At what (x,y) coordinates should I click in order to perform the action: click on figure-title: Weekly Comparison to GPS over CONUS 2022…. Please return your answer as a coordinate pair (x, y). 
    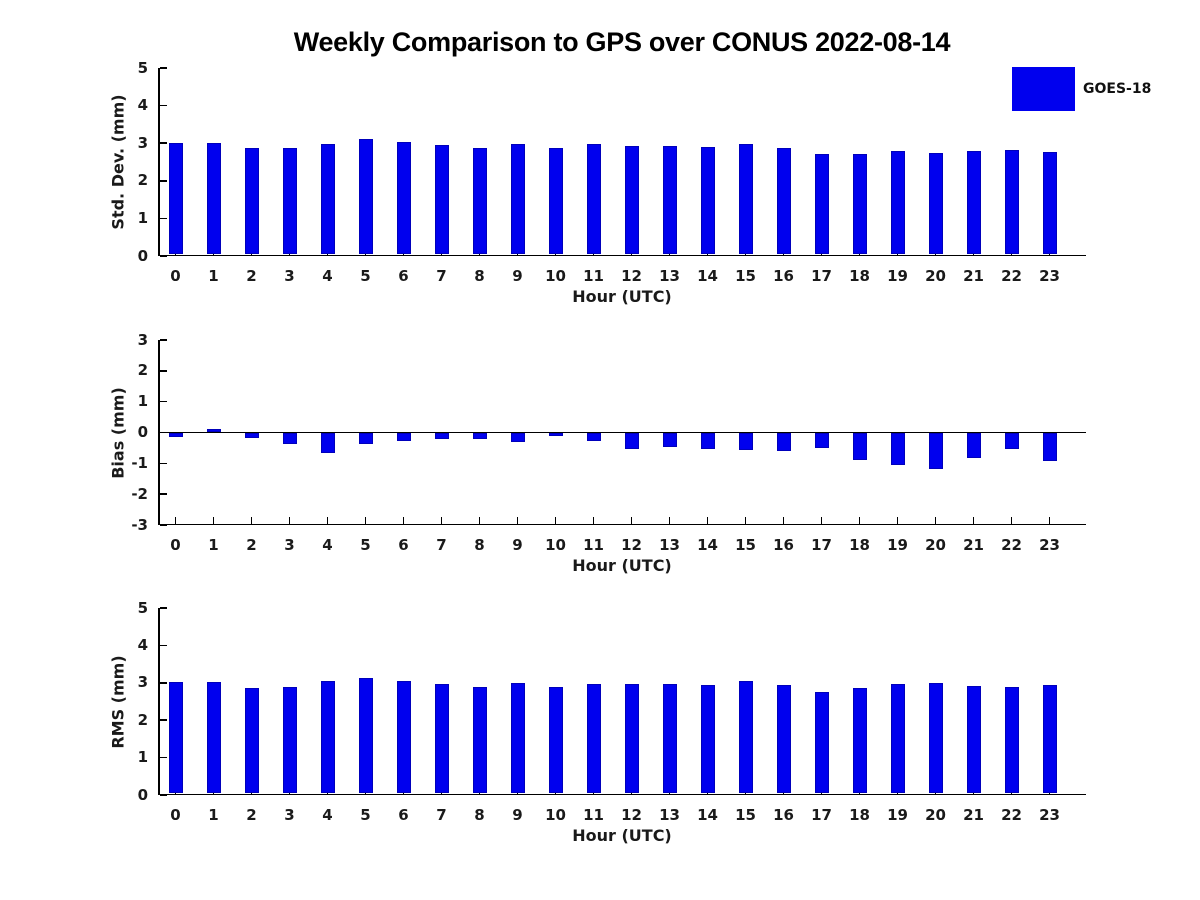
    Looking at the image, I should click on (622, 42).